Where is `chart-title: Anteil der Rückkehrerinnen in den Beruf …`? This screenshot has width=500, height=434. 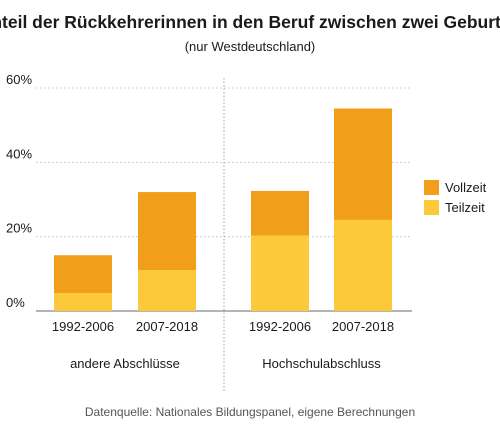
chart-title: Anteil der Rückkehrerinnen in den Beruf … is located at coordinates (250, 22).